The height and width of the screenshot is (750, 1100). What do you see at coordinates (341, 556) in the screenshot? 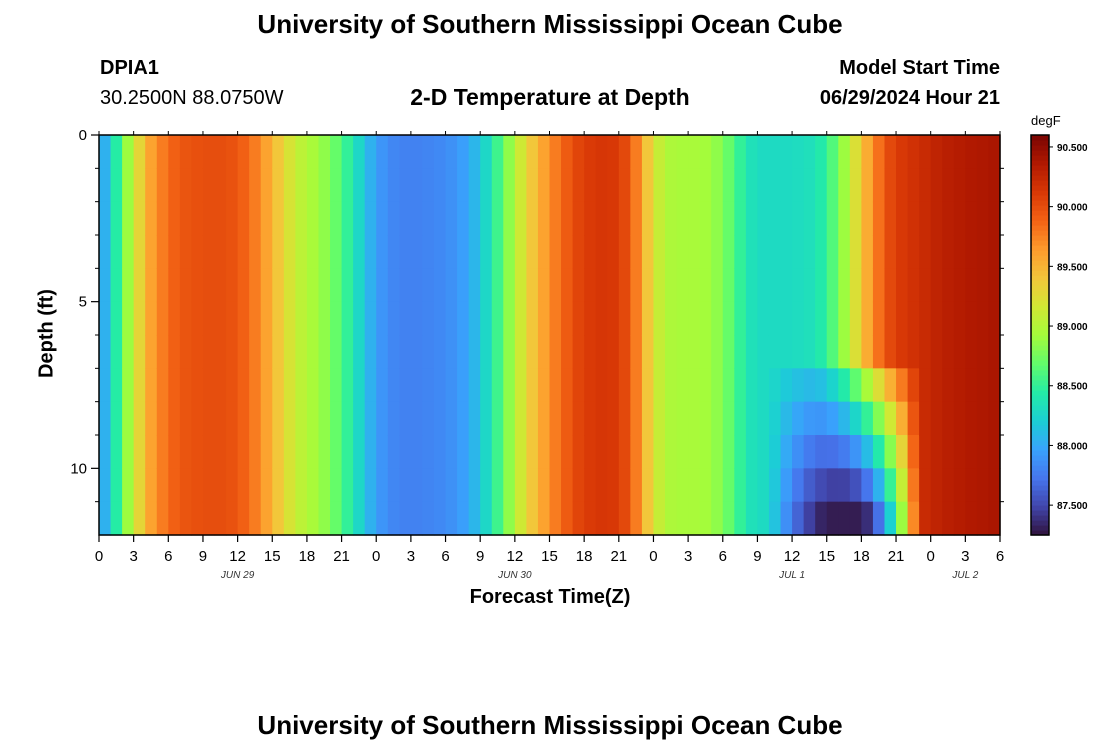
I see `x-tick-label: 21` at bounding box center [341, 556].